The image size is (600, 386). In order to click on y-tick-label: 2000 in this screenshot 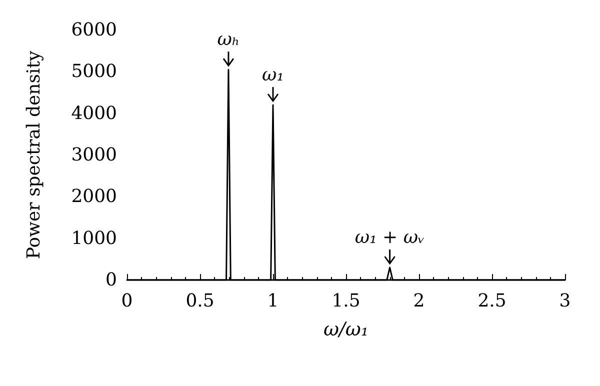, I will do `click(94, 197)`.